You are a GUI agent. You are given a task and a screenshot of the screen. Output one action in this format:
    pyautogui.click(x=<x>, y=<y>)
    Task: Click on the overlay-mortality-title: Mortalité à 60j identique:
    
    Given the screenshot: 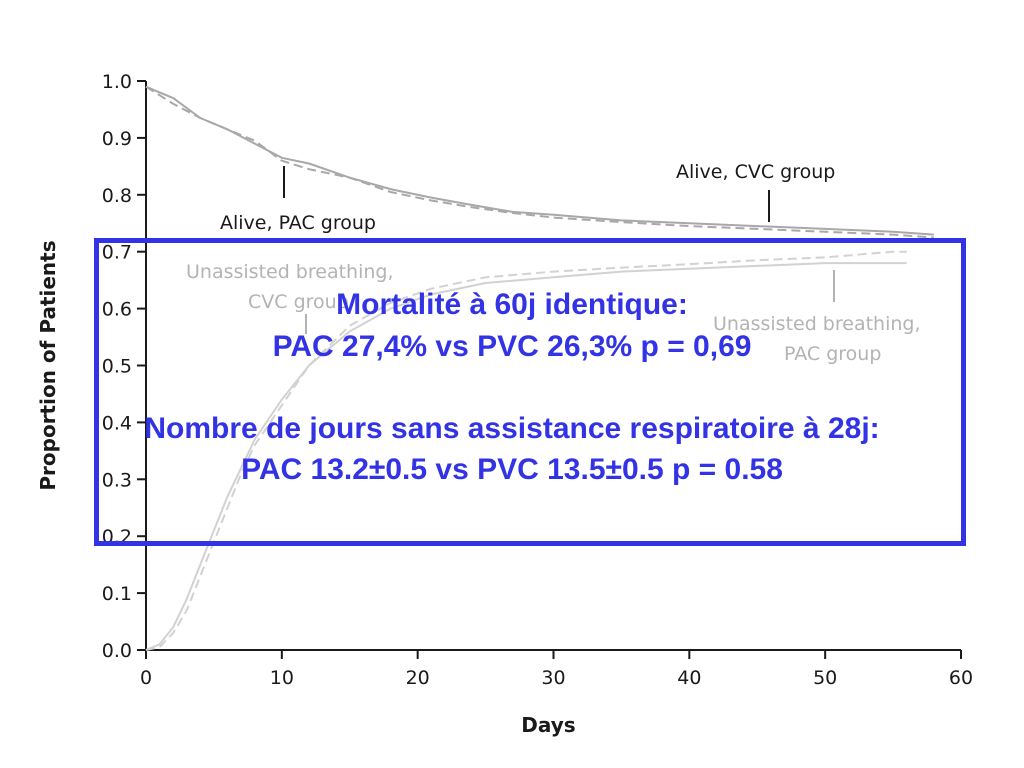 What is the action you would take?
    pyautogui.click(x=512, y=304)
    